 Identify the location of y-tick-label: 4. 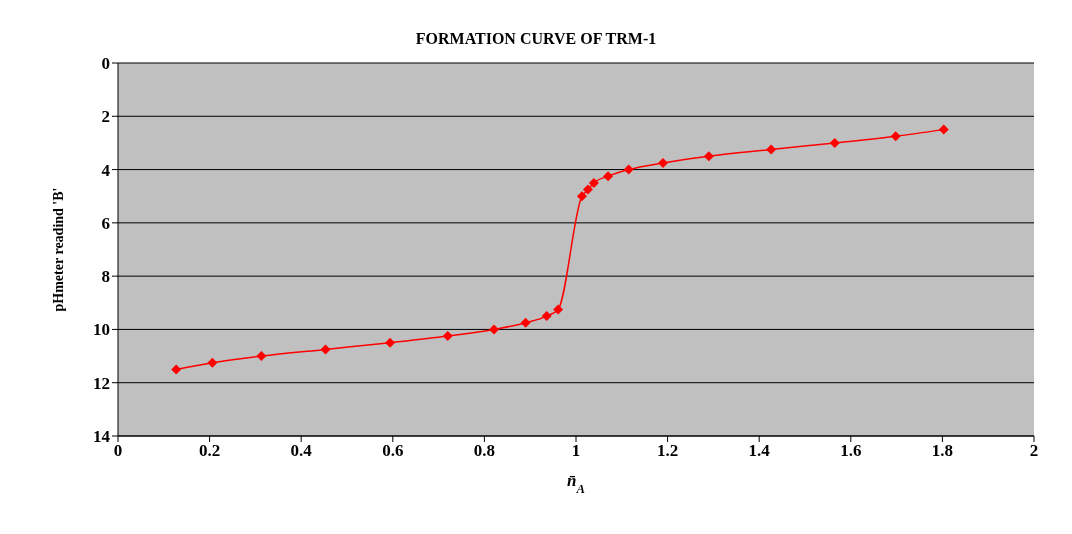
(106, 170).